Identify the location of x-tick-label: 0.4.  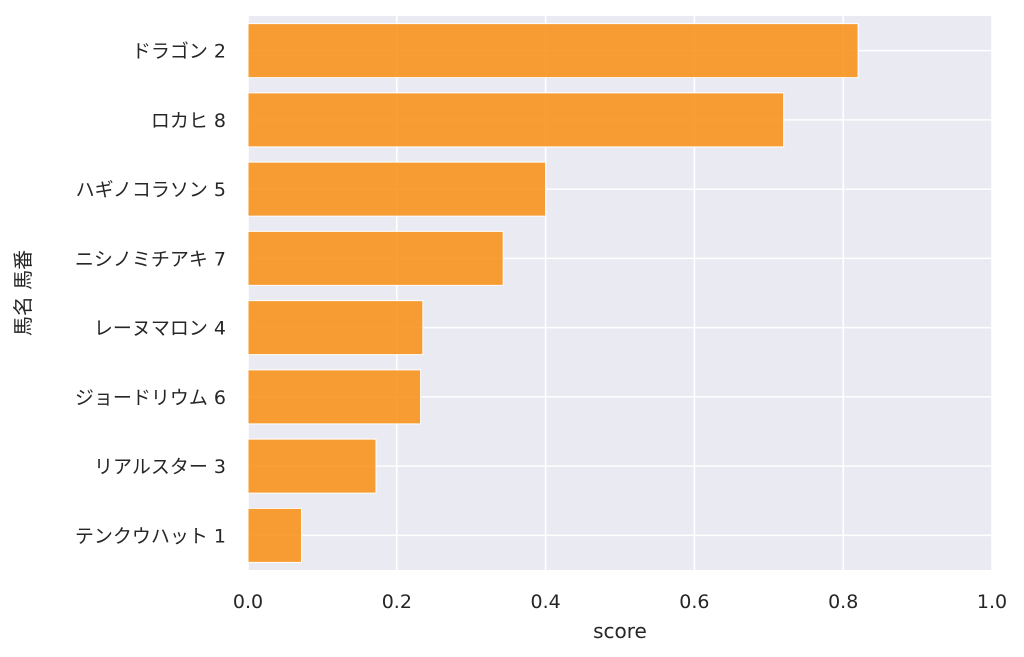
(545, 602).